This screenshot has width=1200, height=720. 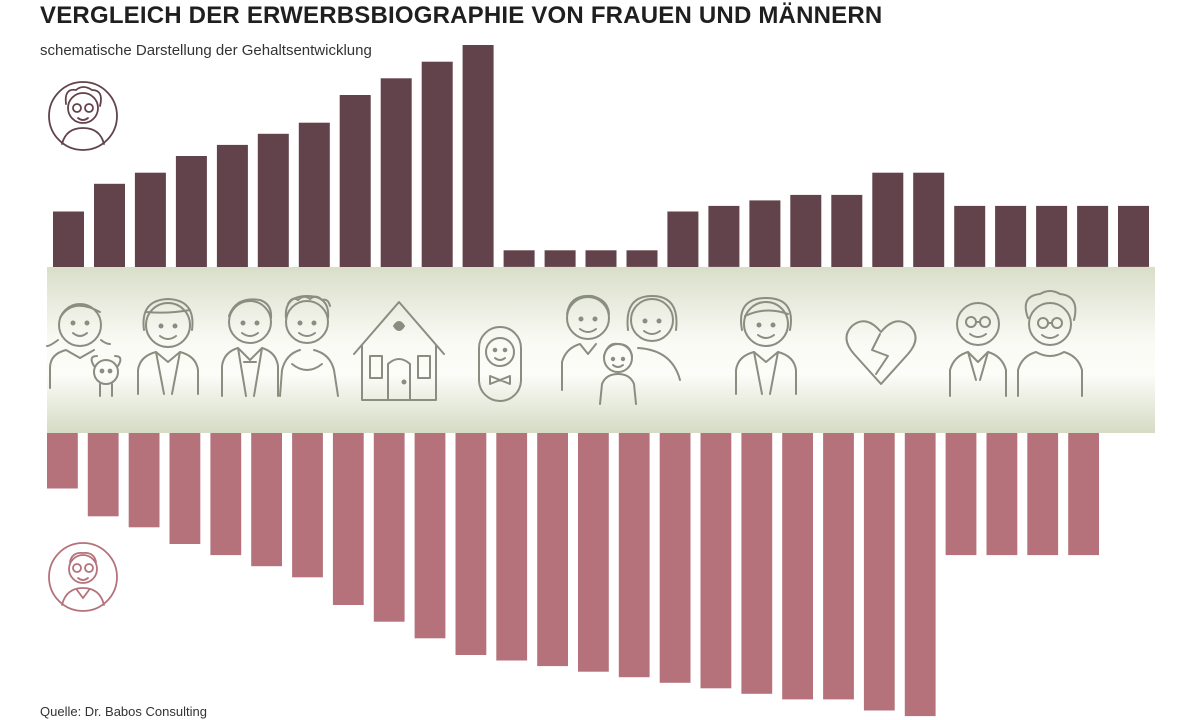 I want to click on family-icon, so click(x=621, y=349).